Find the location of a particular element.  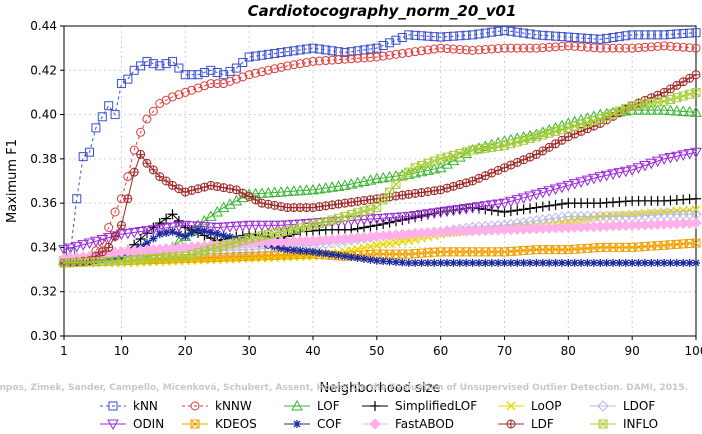

legend-label: LDOF is located at coordinates (639, 406).